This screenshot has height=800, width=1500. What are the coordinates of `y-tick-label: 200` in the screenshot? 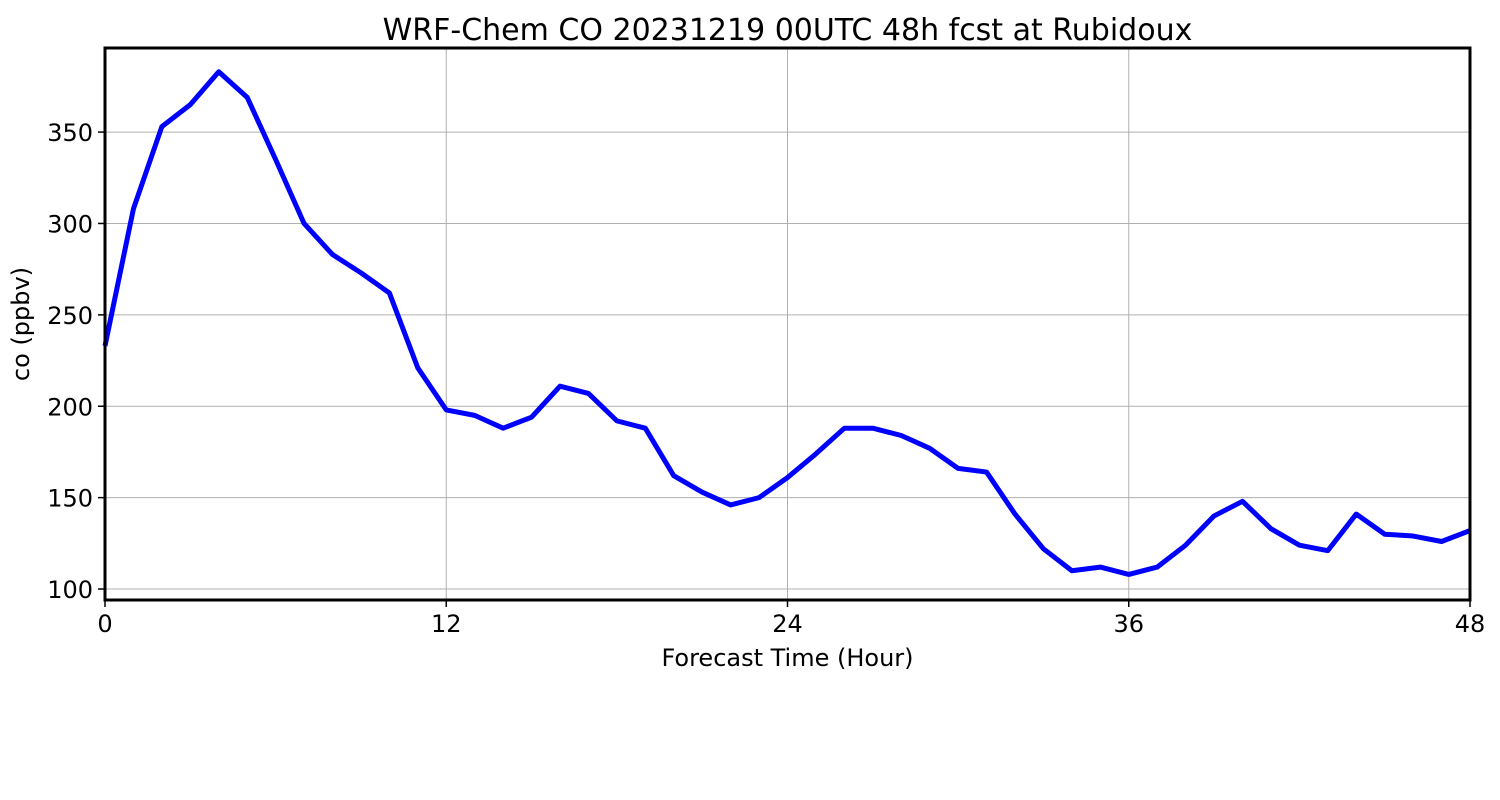 It's located at (70, 407).